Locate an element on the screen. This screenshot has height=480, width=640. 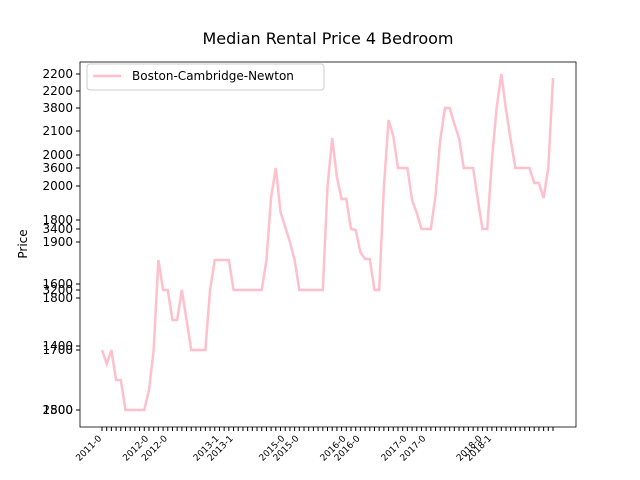
y-tick-label: 1700 is located at coordinates (57, 350).